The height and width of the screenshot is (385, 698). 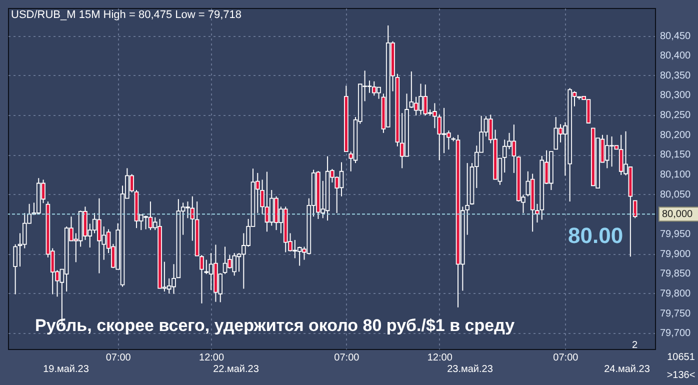 I want to click on y-tick-label: 80,350, so click(x=676, y=76).